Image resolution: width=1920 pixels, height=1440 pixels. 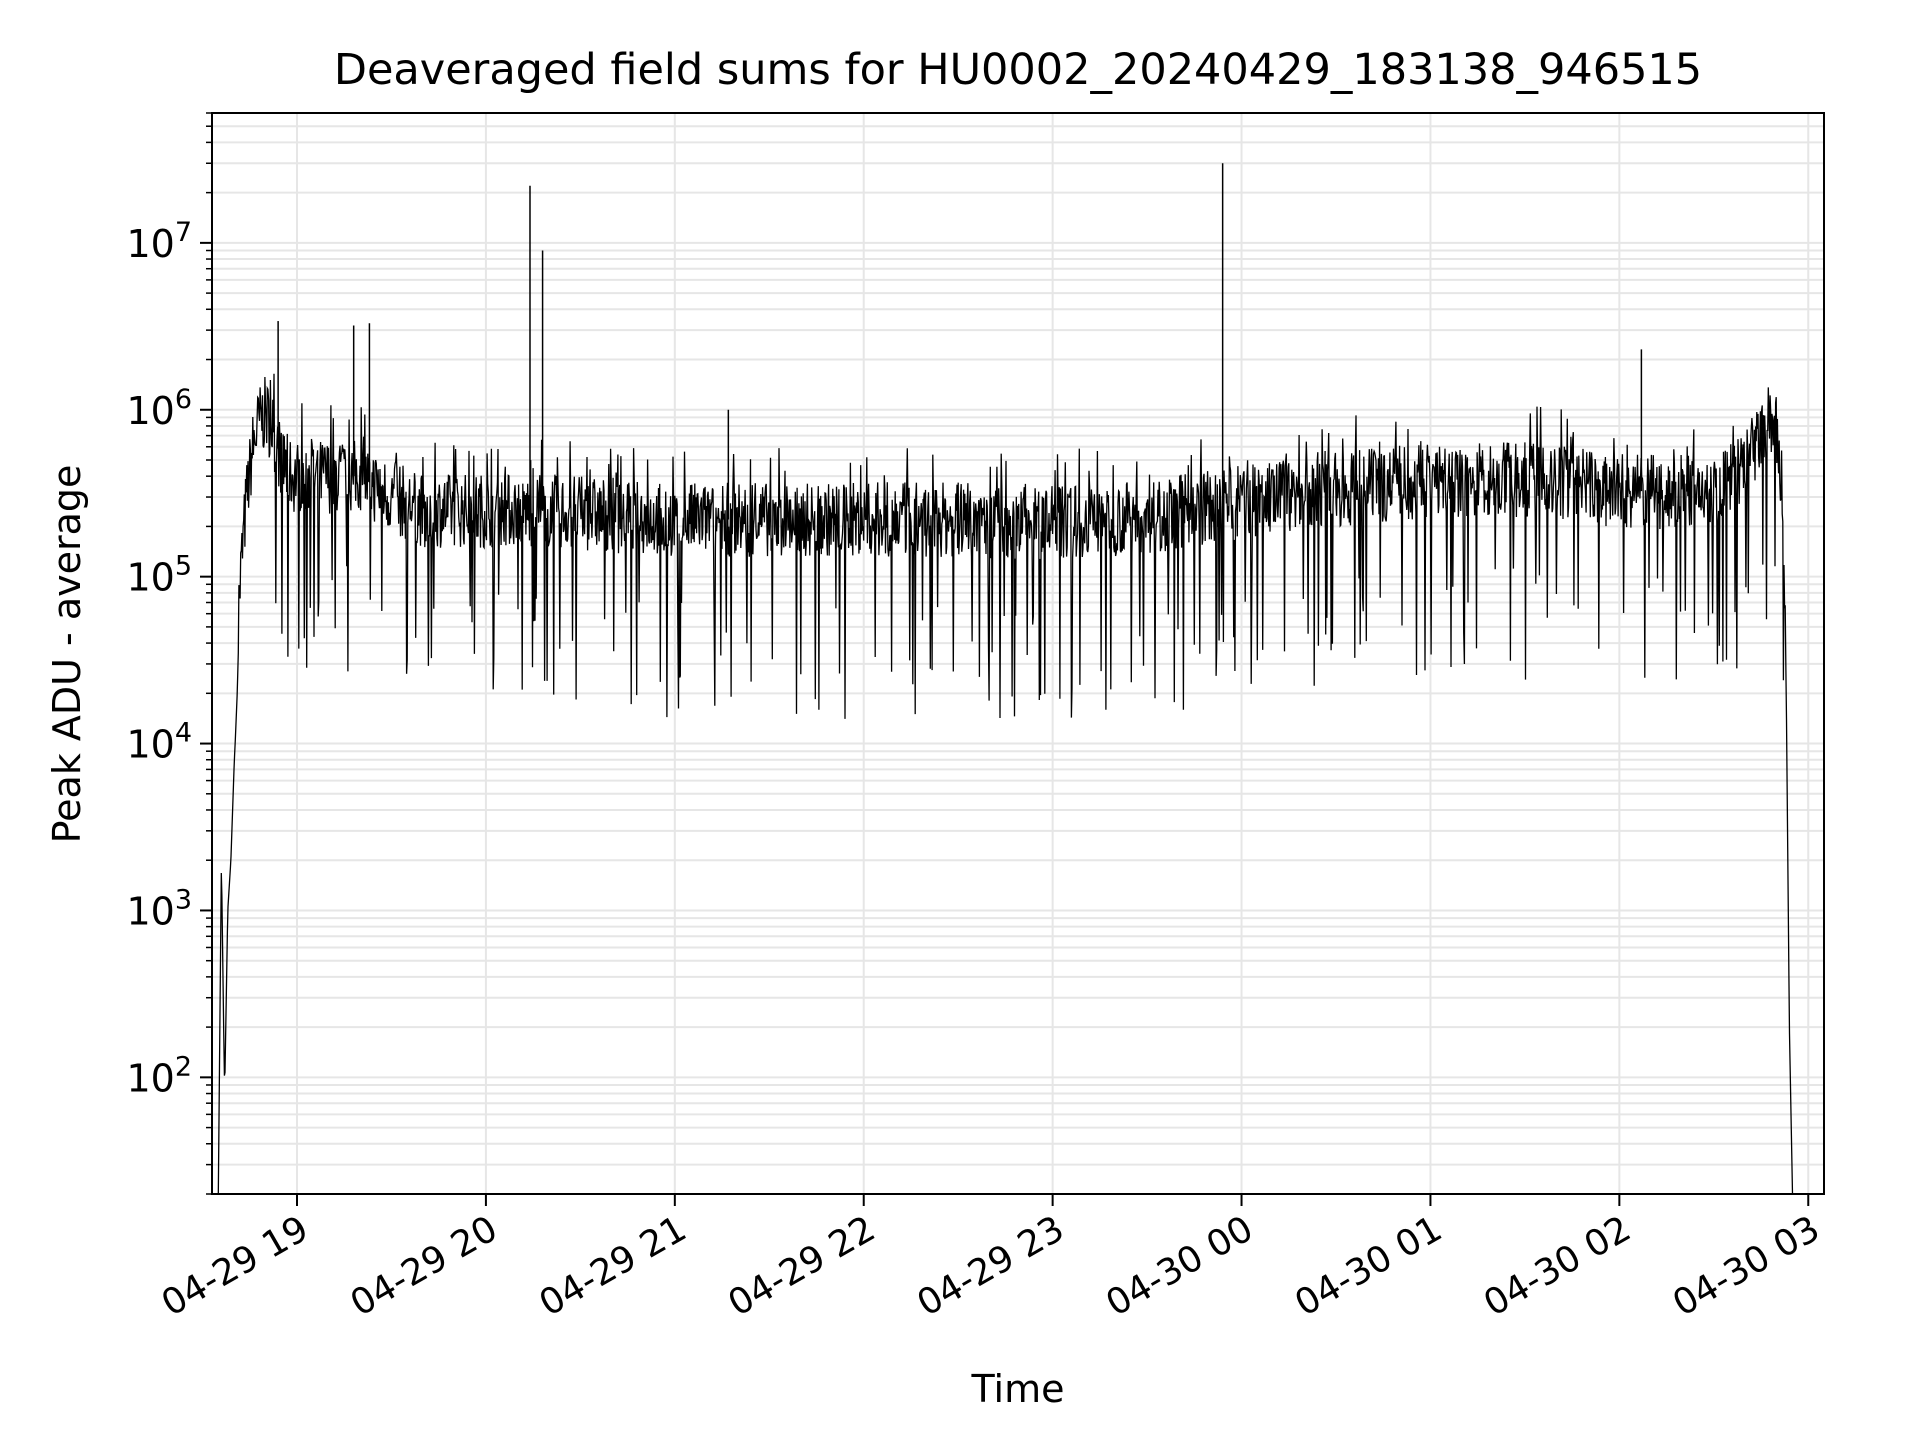 I want to click on y-tick-label: 104, so click(x=159, y=742).